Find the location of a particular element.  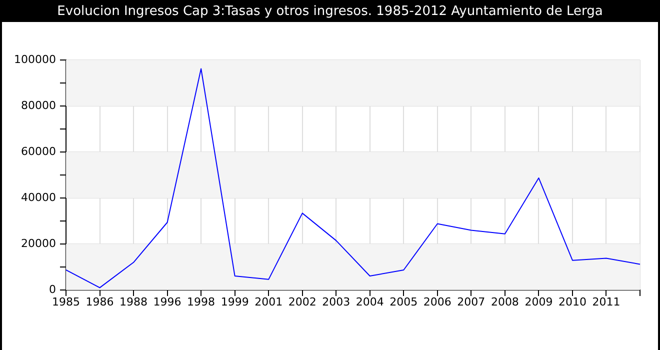

y-tick-label: 40000 is located at coordinates (38, 197).